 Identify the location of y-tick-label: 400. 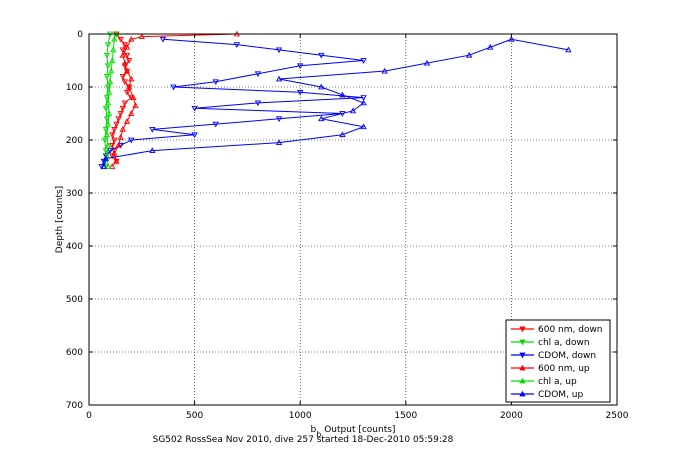
(74, 247).